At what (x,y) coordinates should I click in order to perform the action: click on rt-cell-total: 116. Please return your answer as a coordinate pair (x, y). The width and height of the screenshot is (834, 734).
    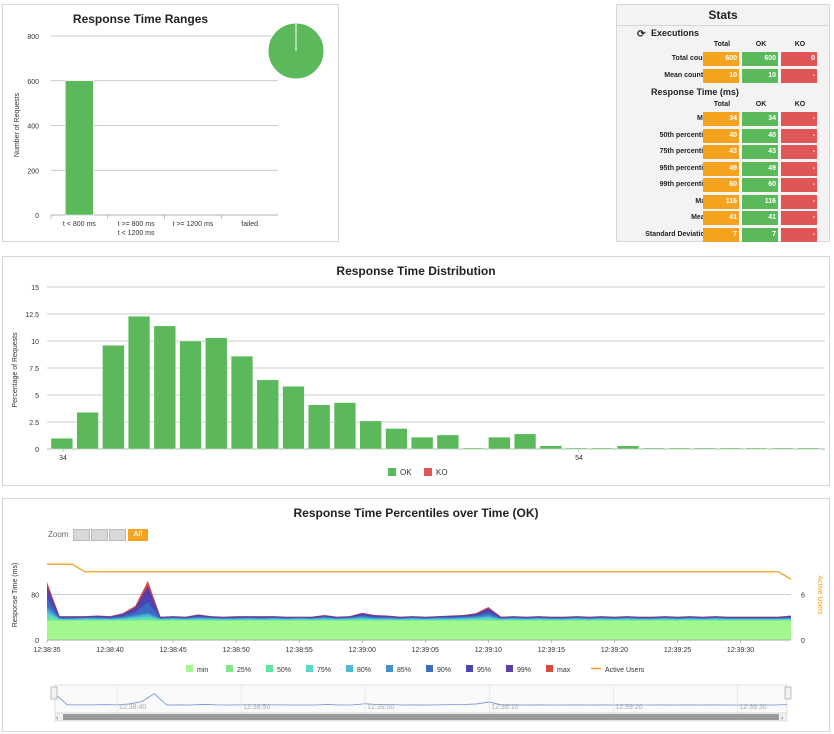
    Looking at the image, I should click on (721, 201).